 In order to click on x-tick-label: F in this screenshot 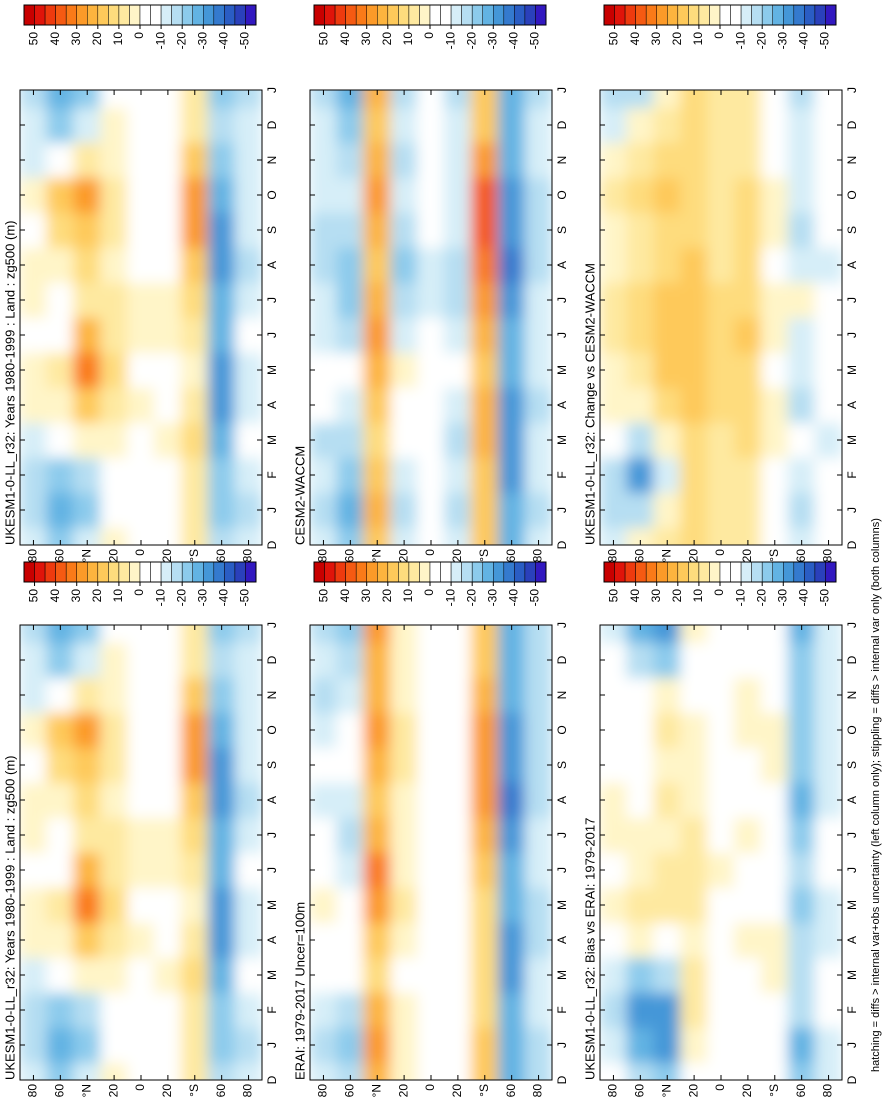, I will do `click(272, 1009)`.